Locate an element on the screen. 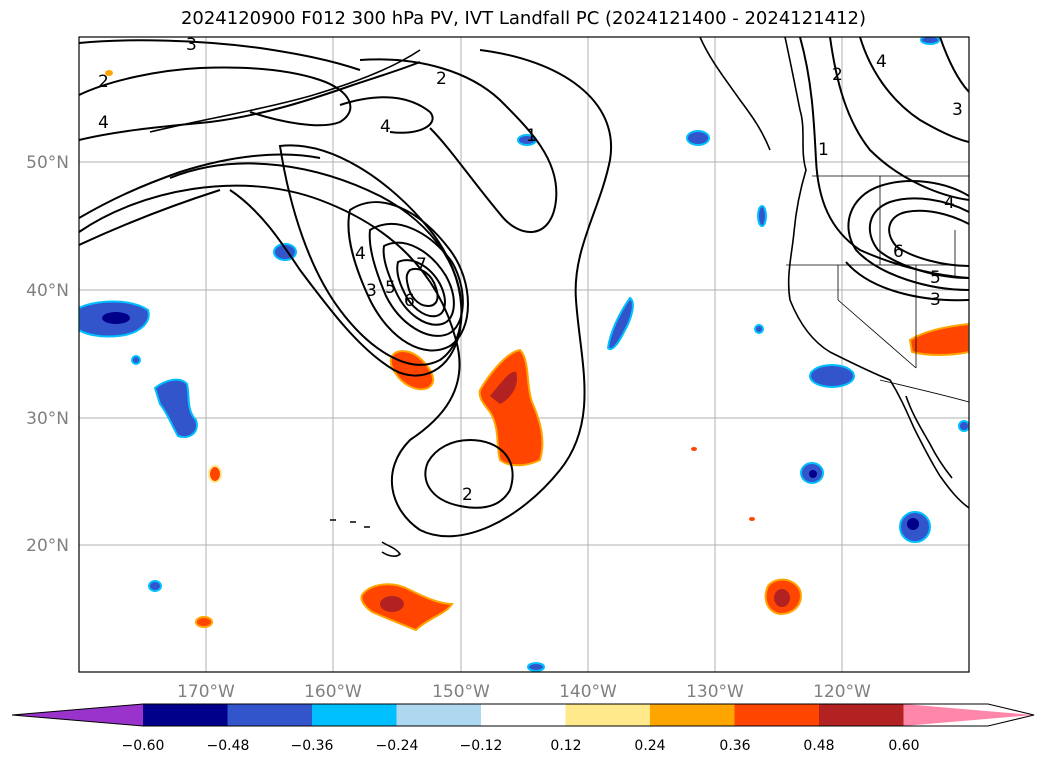 This screenshot has height=765, width=1047. neg-blob-streak is located at coordinates (620, 323).